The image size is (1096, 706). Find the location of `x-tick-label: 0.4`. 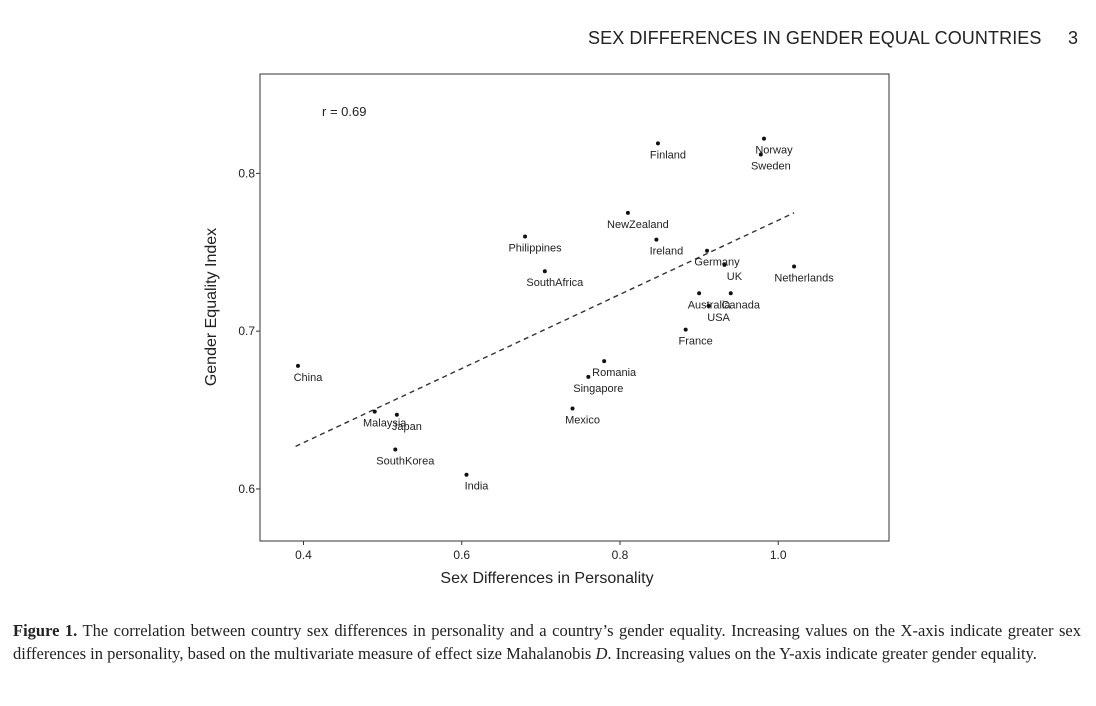

x-tick-label: 0.4 is located at coordinates (303, 555).